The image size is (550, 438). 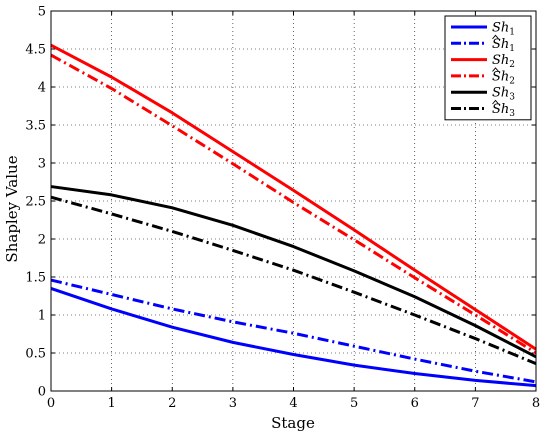 I want to click on x-tick-label: 2, so click(x=172, y=403).